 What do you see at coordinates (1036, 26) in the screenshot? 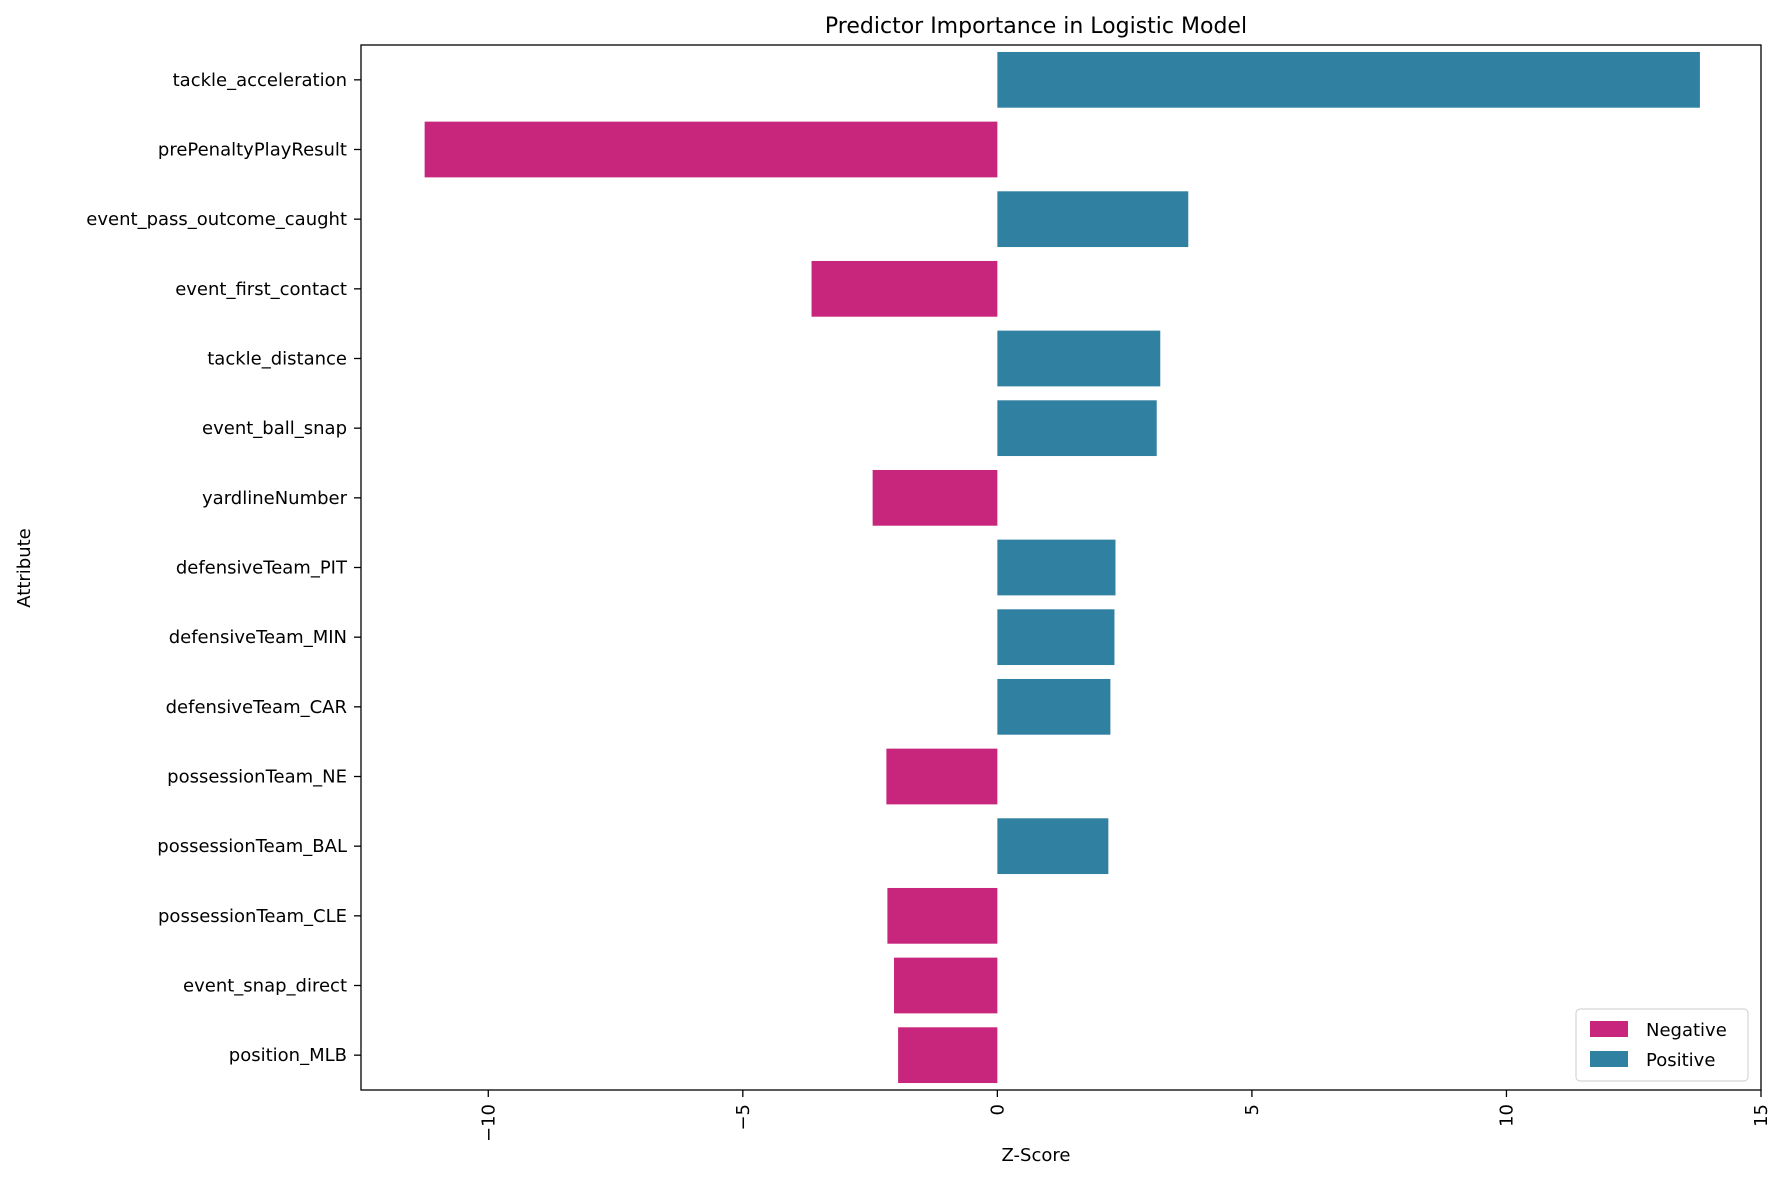
I see `chart-title: Predictor Importance in Logistic Model` at bounding box center [1036, 26].